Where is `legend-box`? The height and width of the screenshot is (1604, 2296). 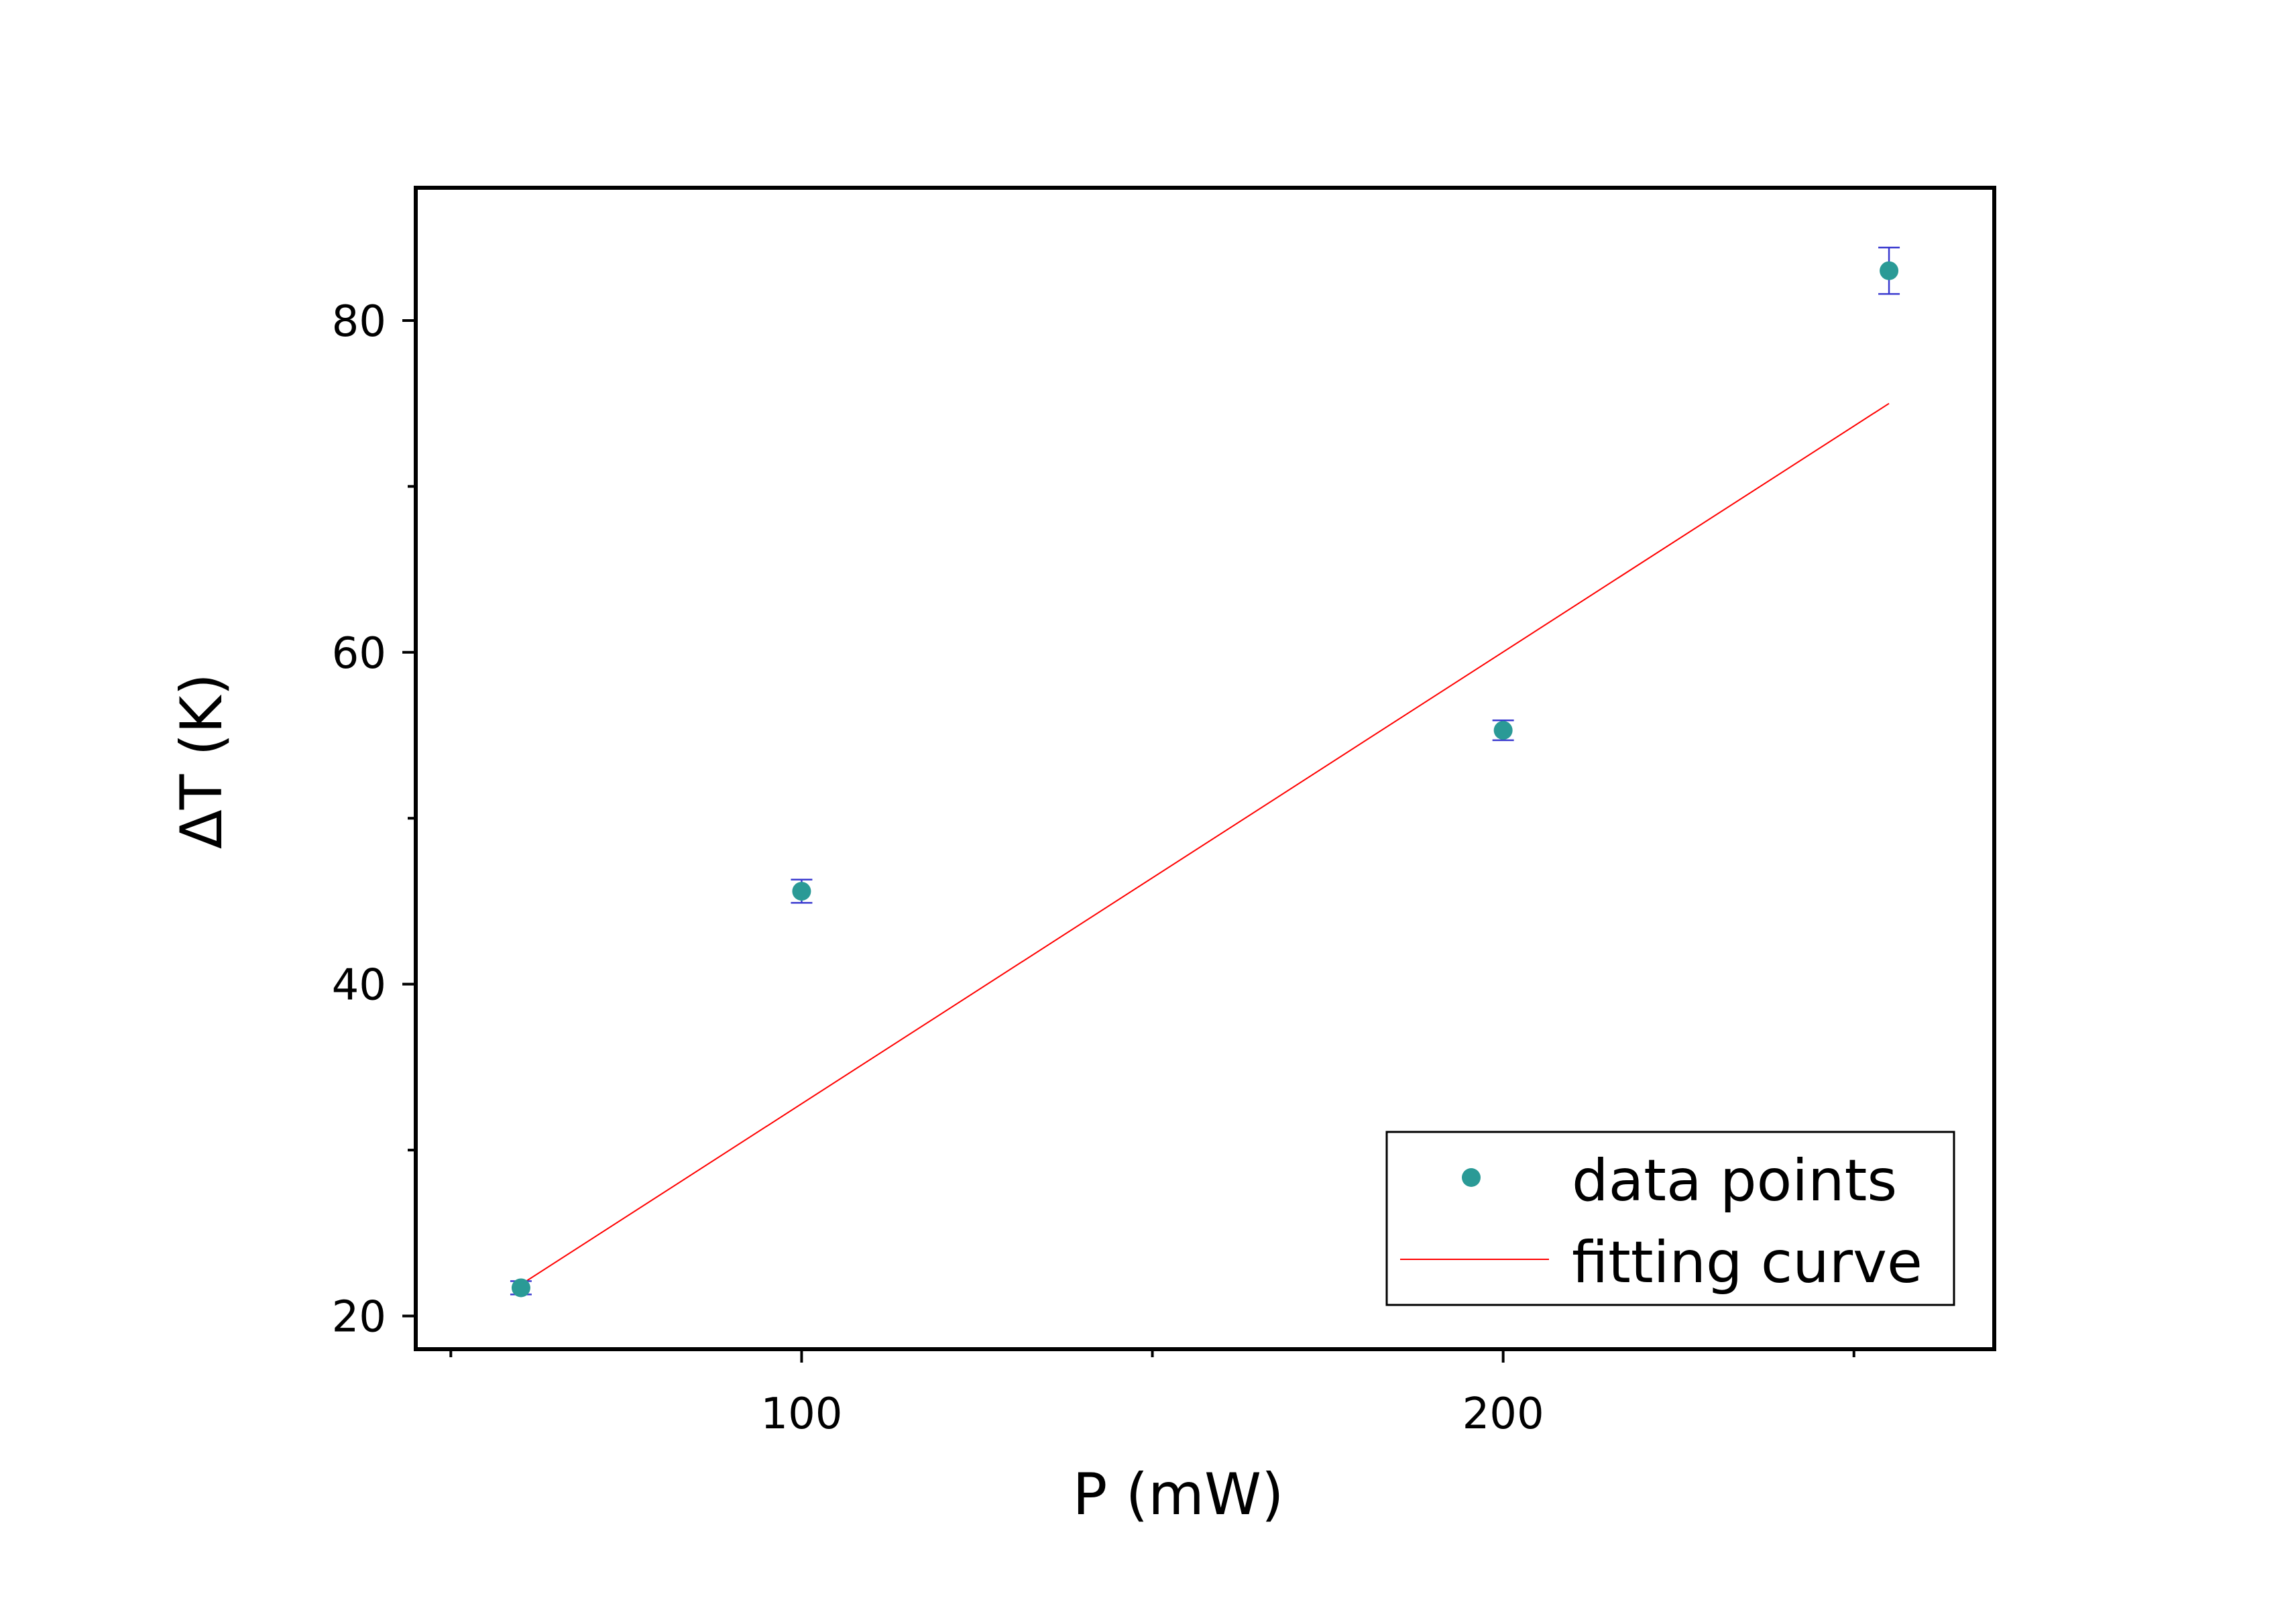 legend-box is located at coordinates (1670, 1218).